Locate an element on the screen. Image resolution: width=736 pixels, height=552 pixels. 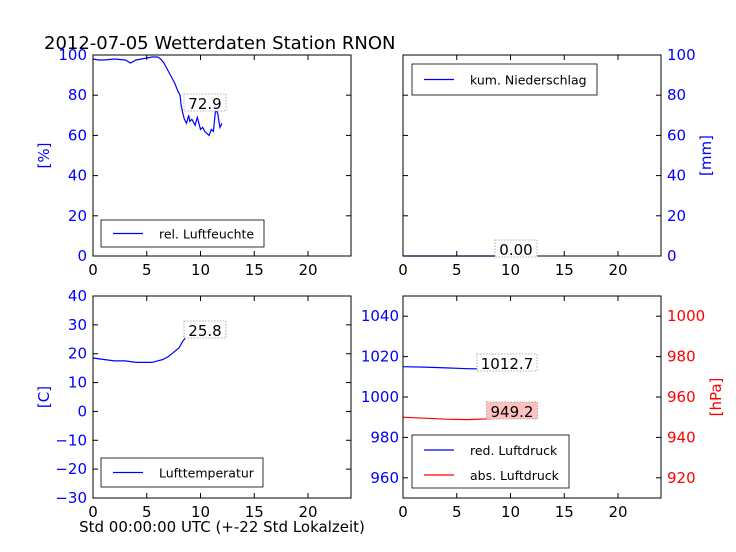
legend: rel. Luftfeuchte is located at coordinates (182, 233).